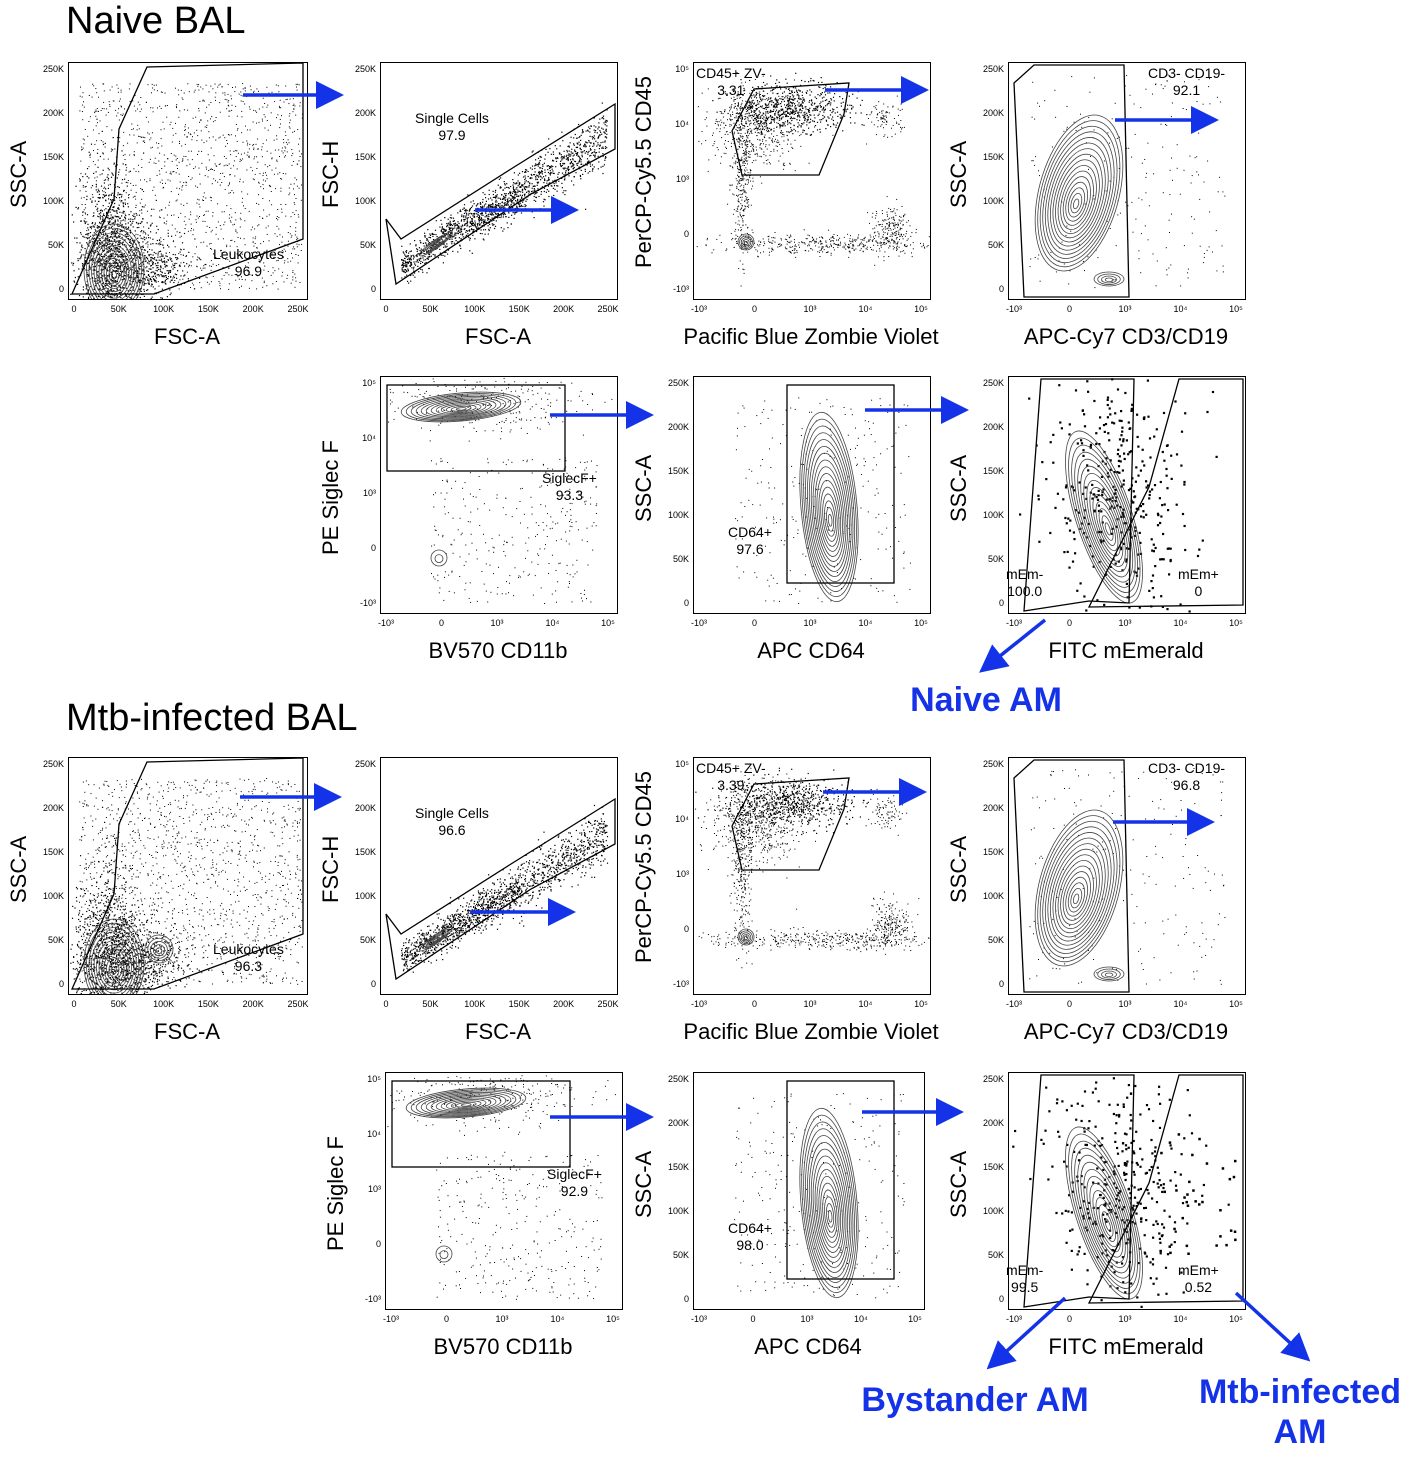  I want to click on gate-percentage: 96.8, so click(1186, 785).